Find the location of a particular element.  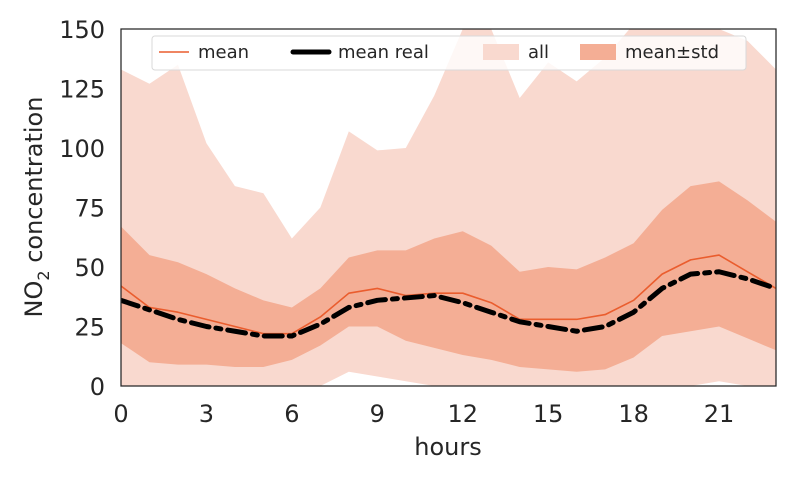

y-tick-label: 100 is located at coordinates (82, 149).